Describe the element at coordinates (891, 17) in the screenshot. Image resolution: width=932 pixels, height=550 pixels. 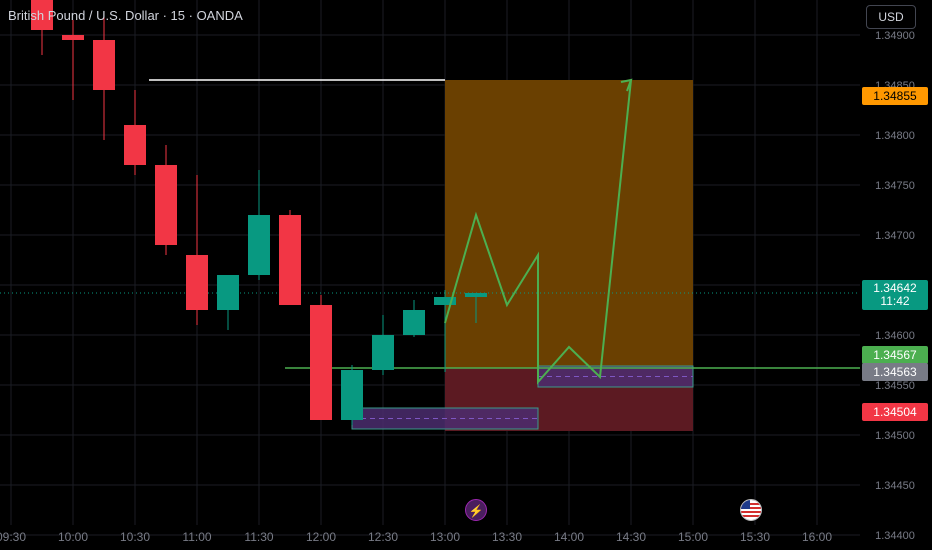
I see `currency-button: USD` at that location.